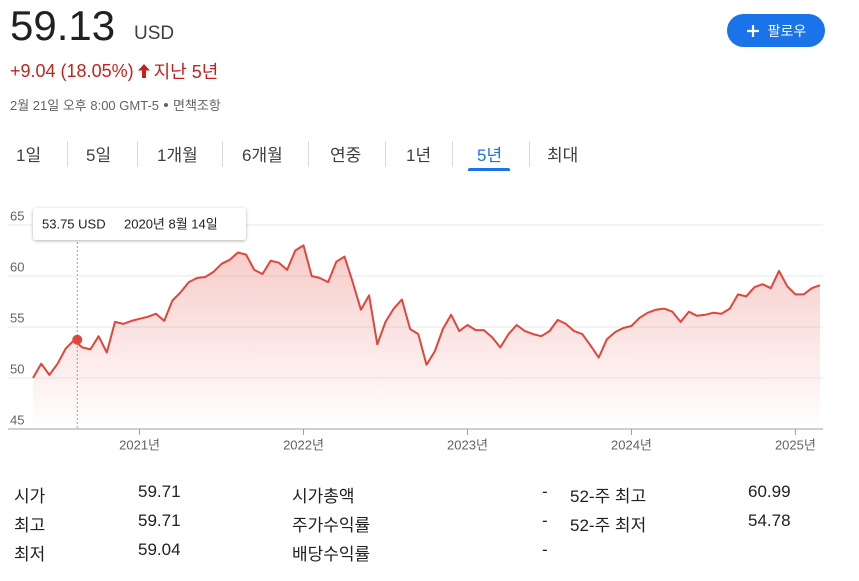 This screenshot has width=859, height=581. I want to click on range-tab: 최대, so click(563, 155).